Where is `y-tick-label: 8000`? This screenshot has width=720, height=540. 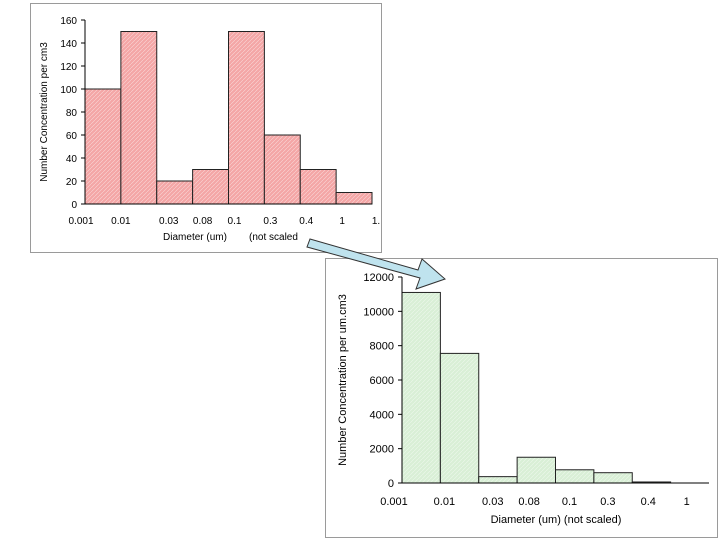
y-tick-label: 8000 is located at coordinates (382, 347).